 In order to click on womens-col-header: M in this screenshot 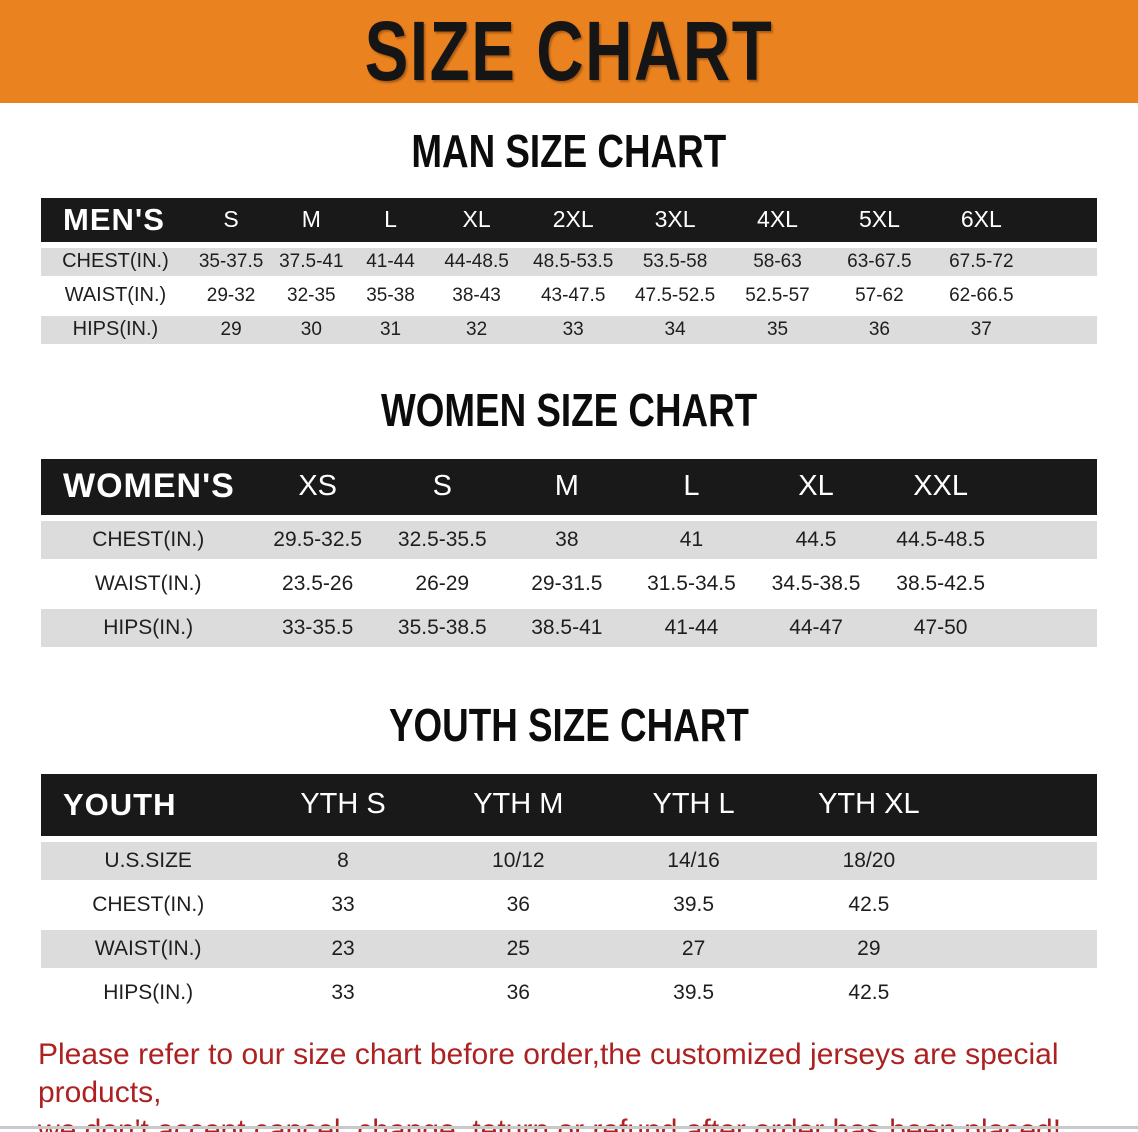, I will do `click(567, 486)`.